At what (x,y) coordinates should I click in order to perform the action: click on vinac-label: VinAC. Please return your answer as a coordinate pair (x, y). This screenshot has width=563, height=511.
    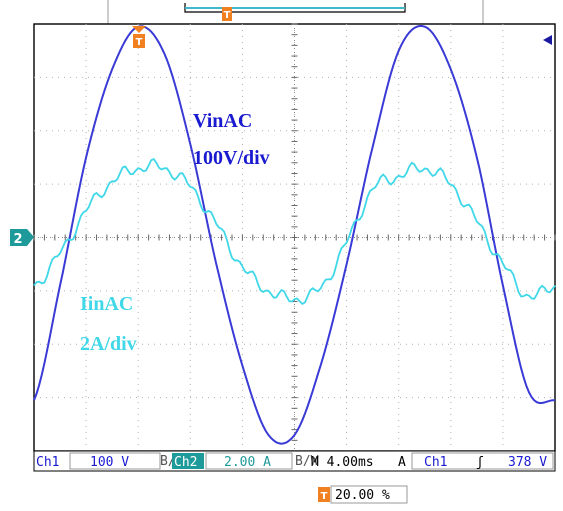
    Looking at the image, I should click on (222, 121).